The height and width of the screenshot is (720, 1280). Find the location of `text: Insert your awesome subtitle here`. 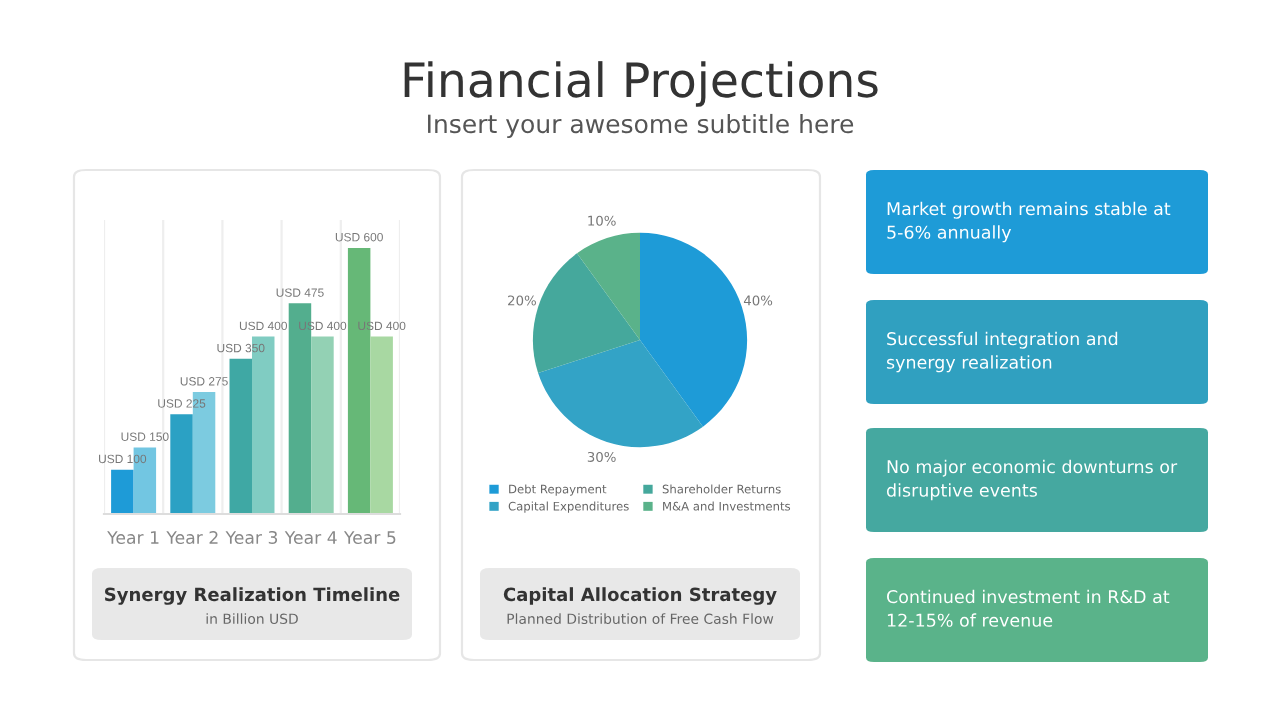

text: Insert your awesome subtitle here is located at coordinates (641, 126).